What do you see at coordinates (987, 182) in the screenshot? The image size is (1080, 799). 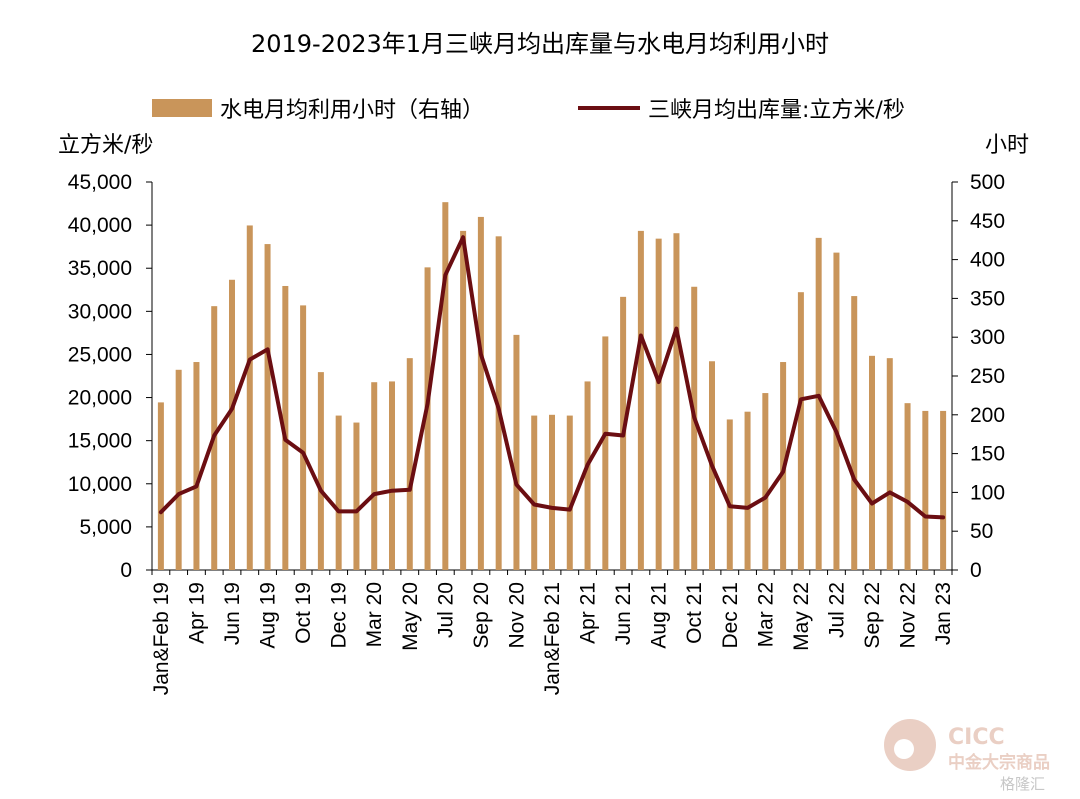 I see `right-tick-label: 500` at bounding box center [987, 182].